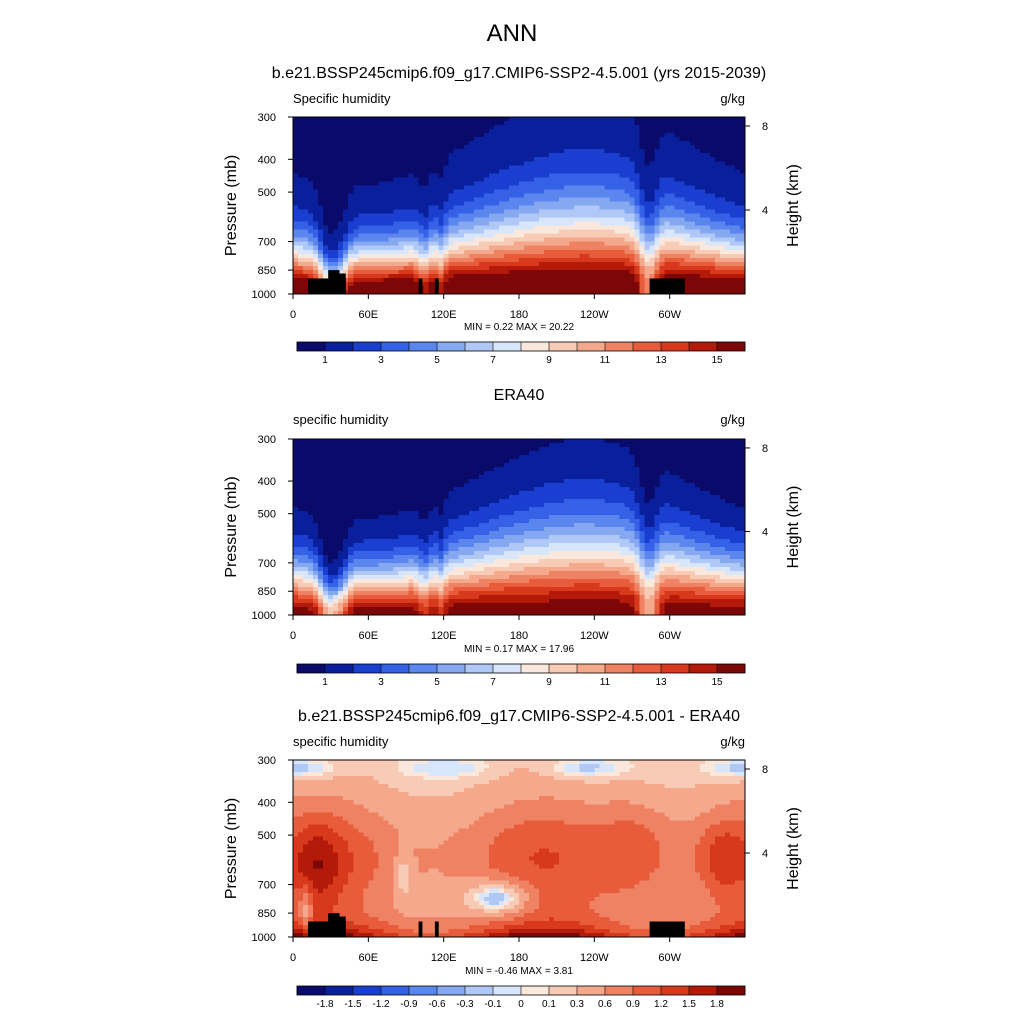  Describe the element at coordinates (264, 295) in the screenshot. I see `y-tick-label: 1000` at that location.